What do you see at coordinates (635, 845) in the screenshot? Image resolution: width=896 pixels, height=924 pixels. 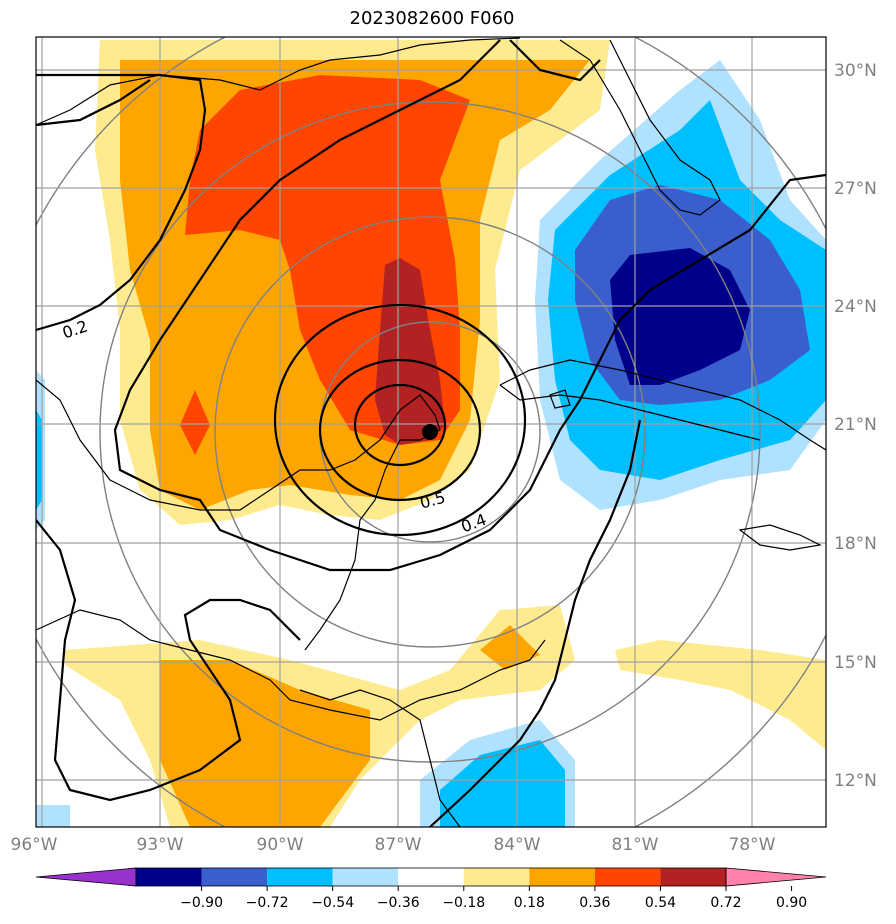 I see `lon-label: 81°W` at bounding box center [635, 845].